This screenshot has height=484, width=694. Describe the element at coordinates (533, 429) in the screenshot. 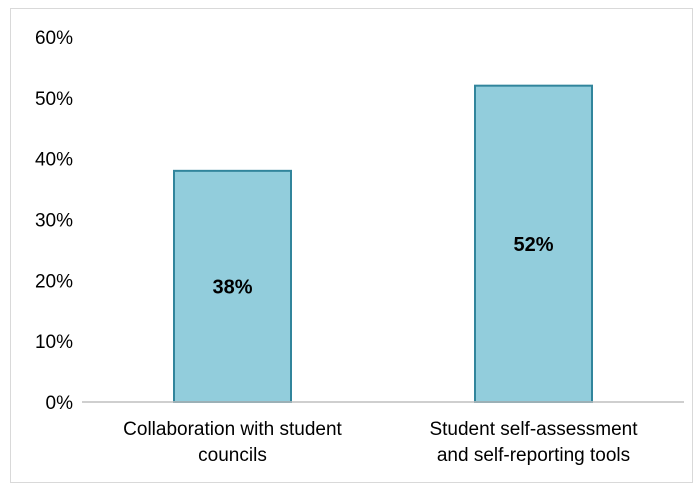

I see `category-label: Student self-assessment` at that location.